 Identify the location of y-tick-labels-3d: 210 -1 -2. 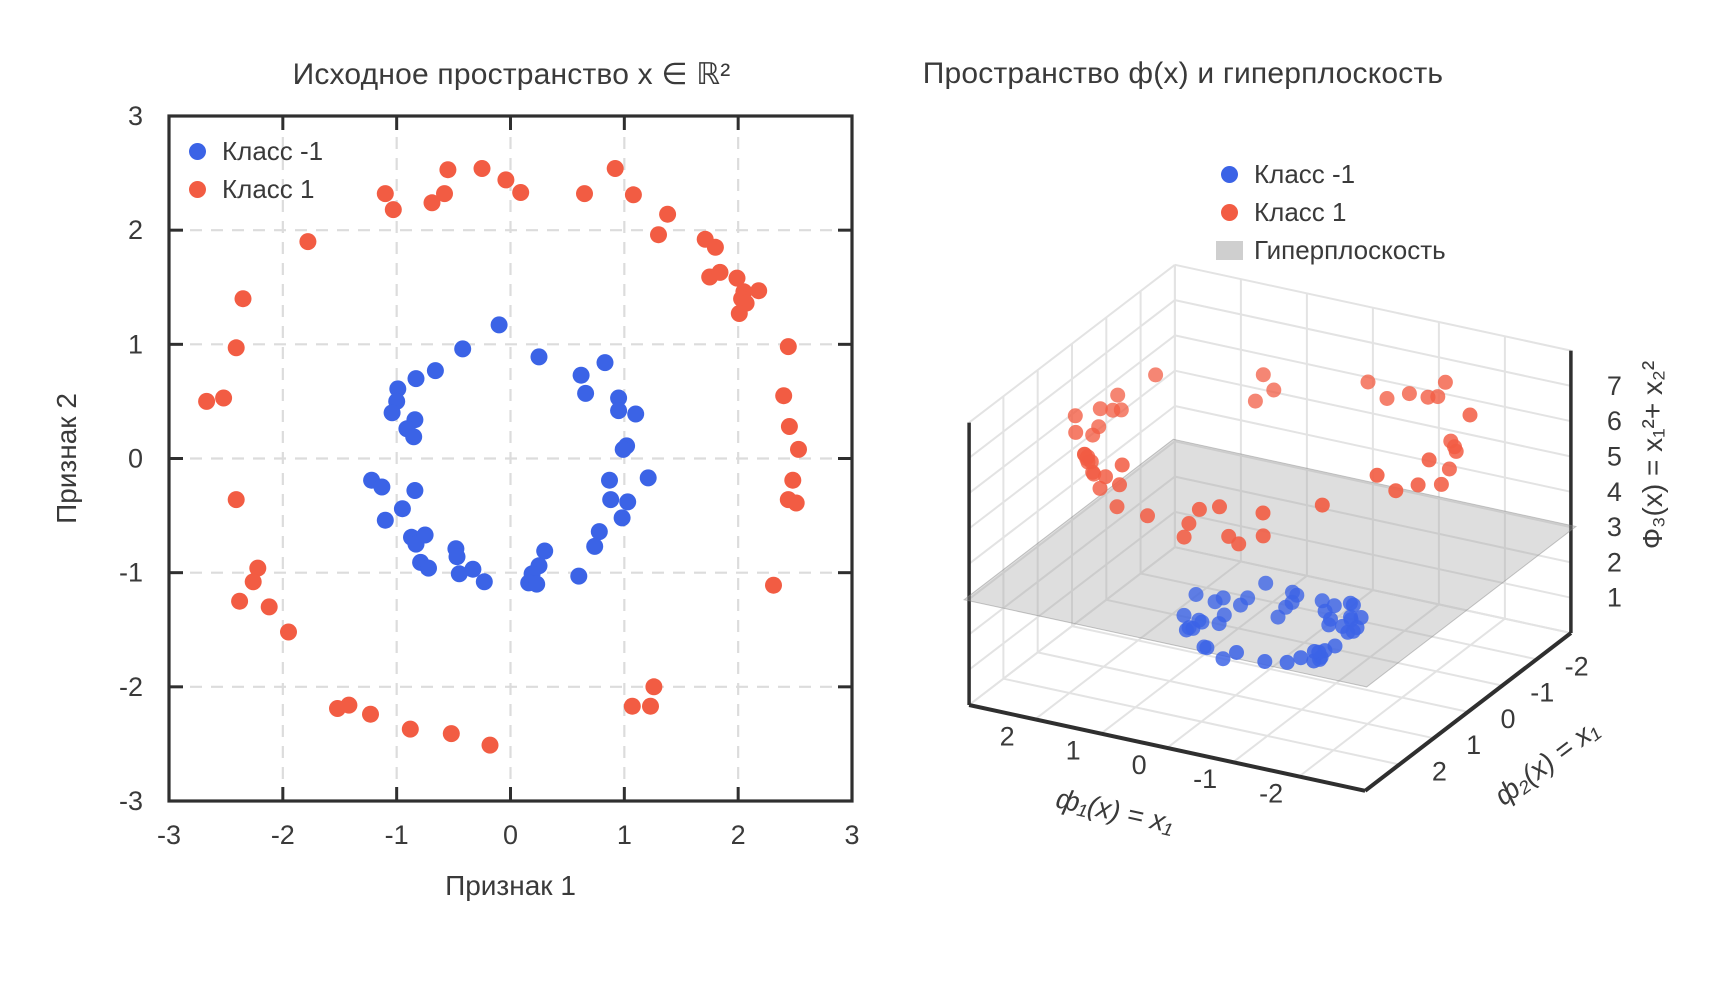
(1510, 718).